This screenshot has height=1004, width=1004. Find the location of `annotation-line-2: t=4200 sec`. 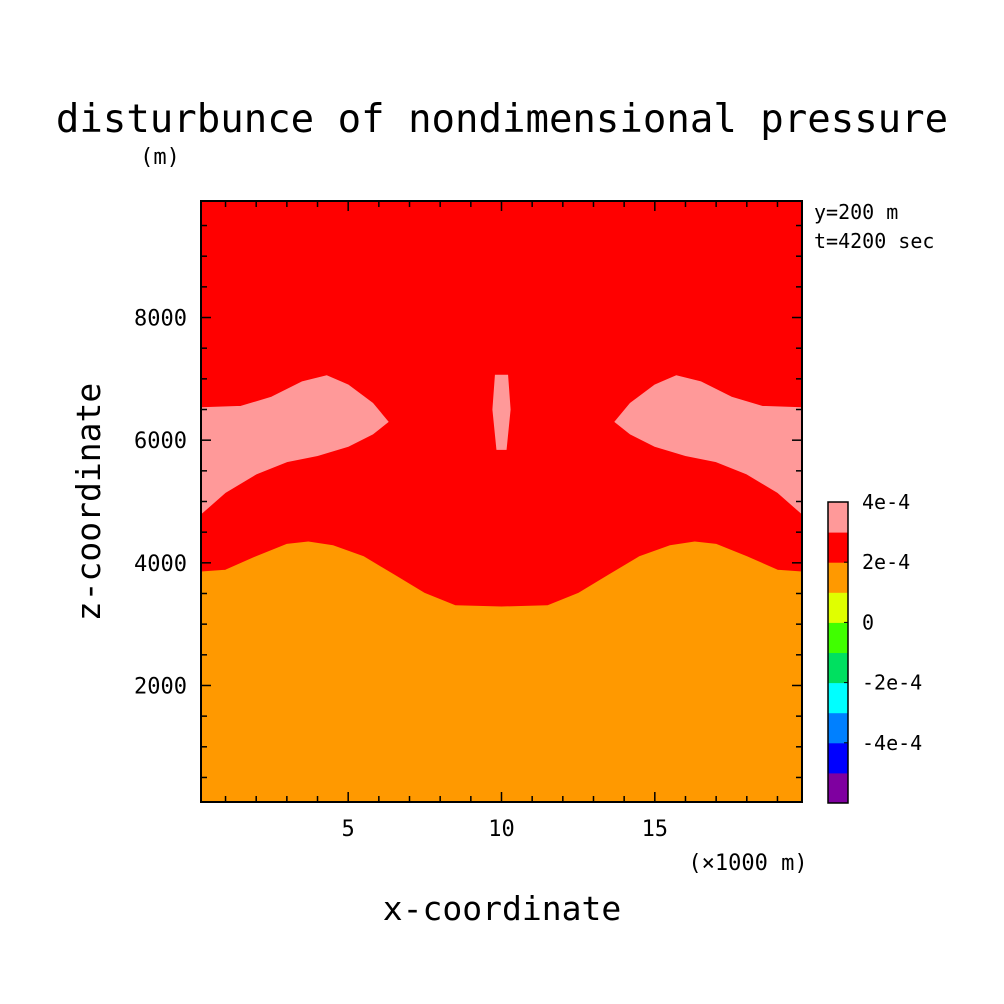

annotation-line-2: t=4200 sec is located at coordinates (874, 241).